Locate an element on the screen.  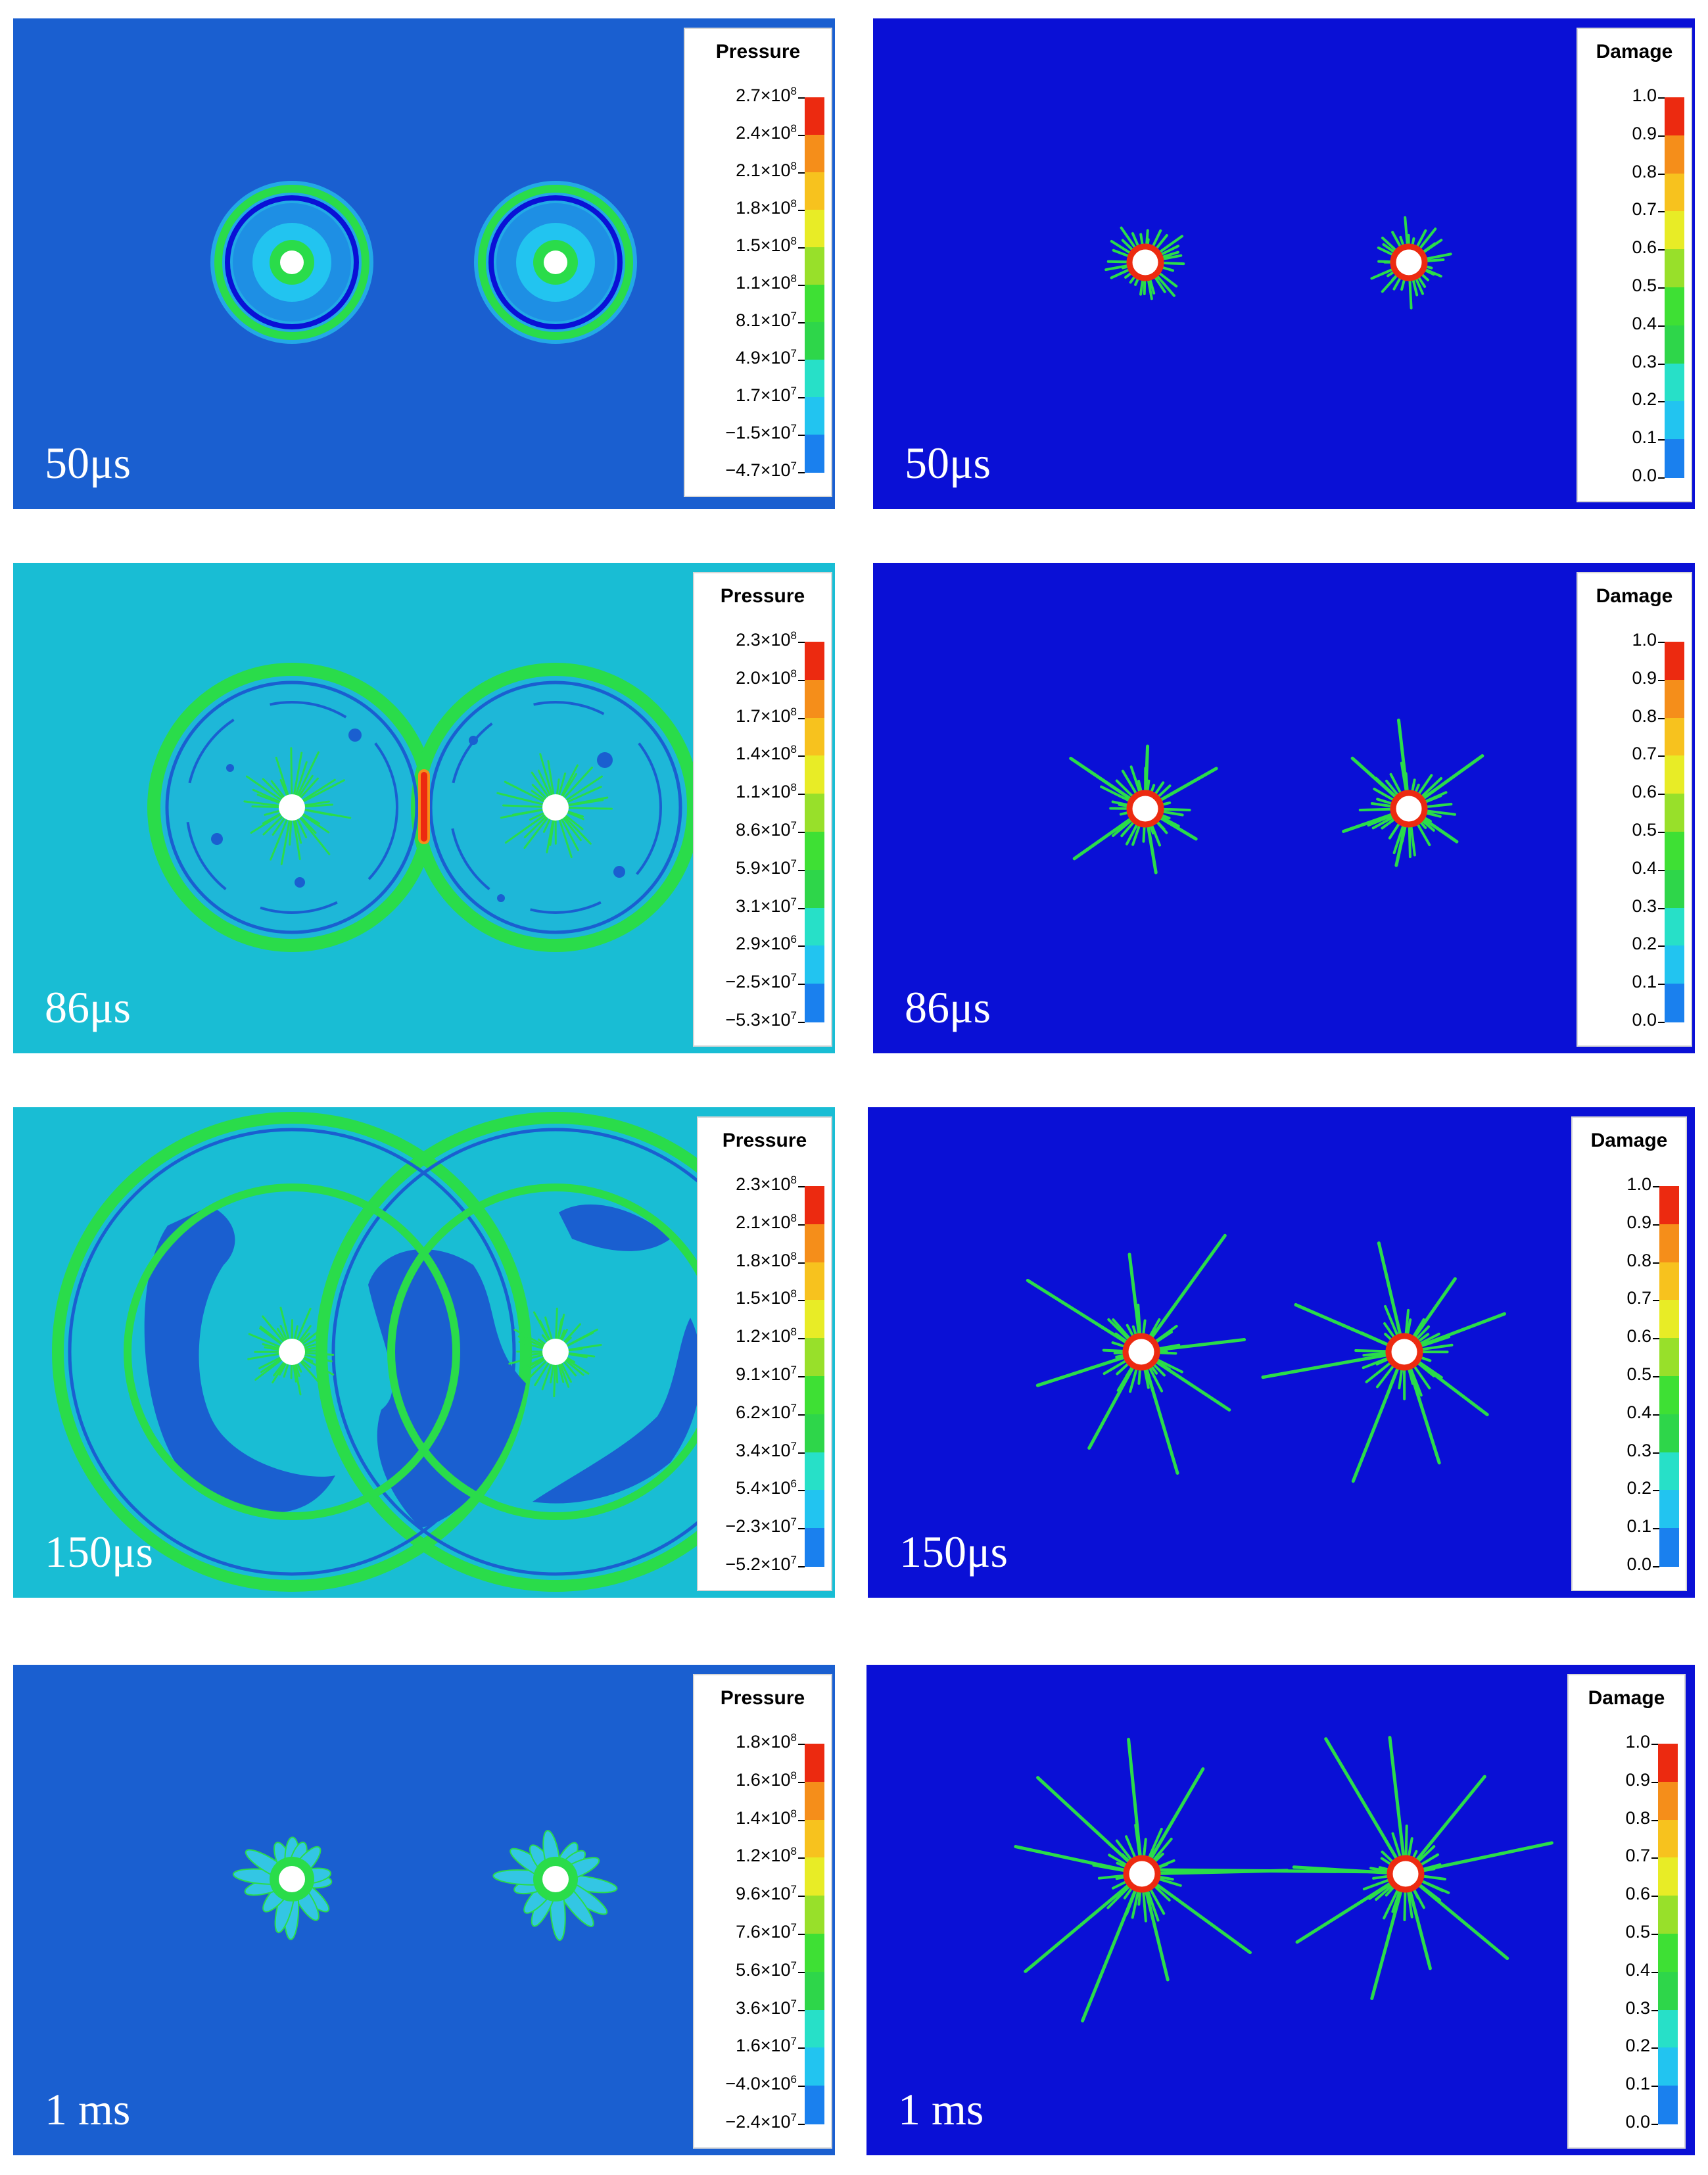
legend-tick-label: 7.6×10⁷ is located at coordinates (766, 1931).